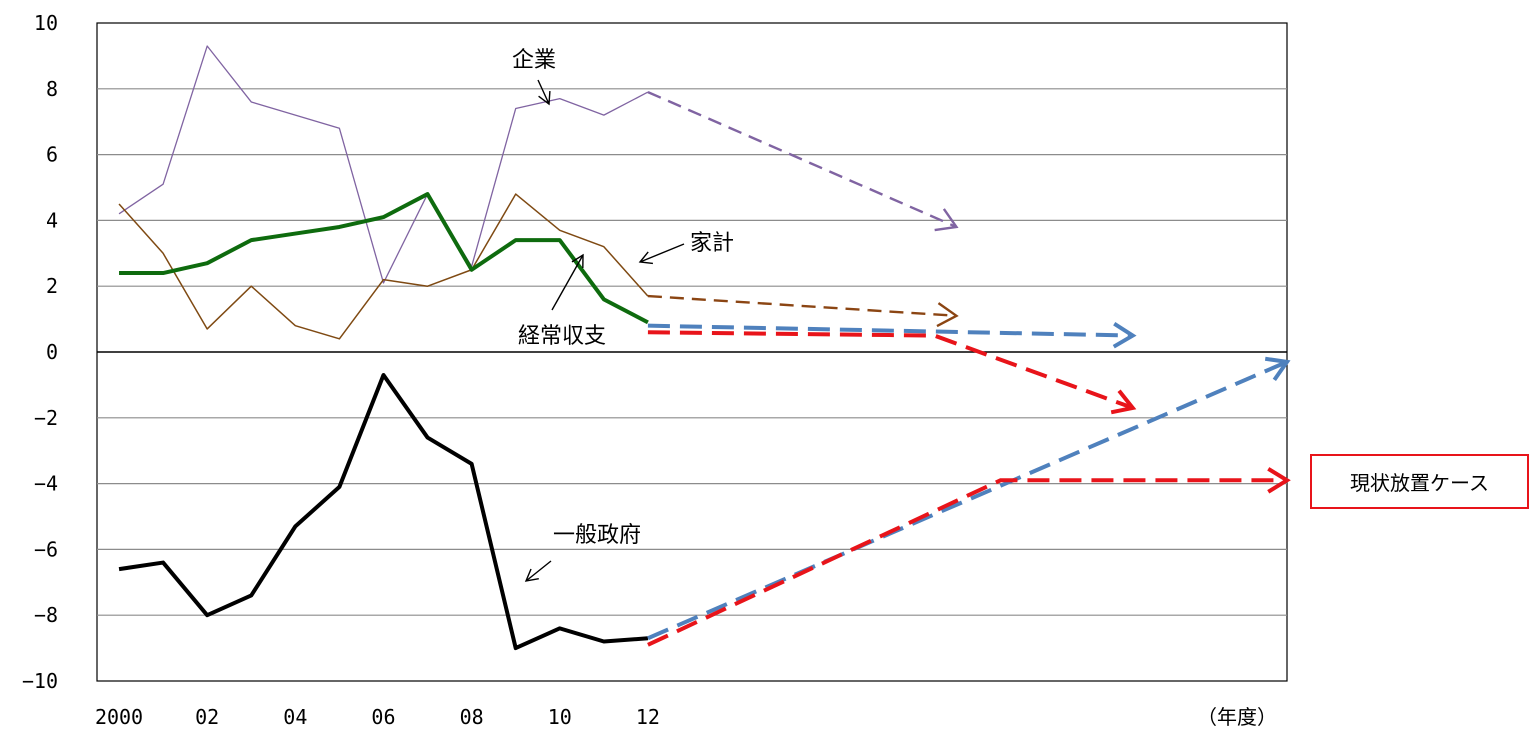 Image resolution: width=1539 pixels, height=730 pixels. I want to click on annotation-label: 企業, so click(534, 60).